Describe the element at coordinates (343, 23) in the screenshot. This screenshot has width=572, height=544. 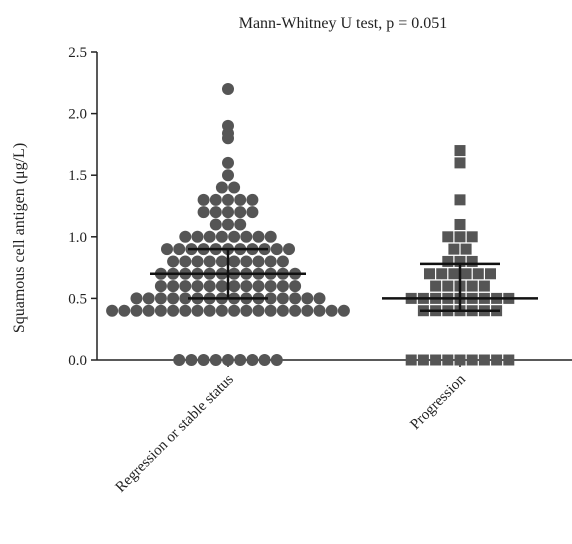
I see `chart-title: Mann-Whitney U test, p = 0.051` at that location.